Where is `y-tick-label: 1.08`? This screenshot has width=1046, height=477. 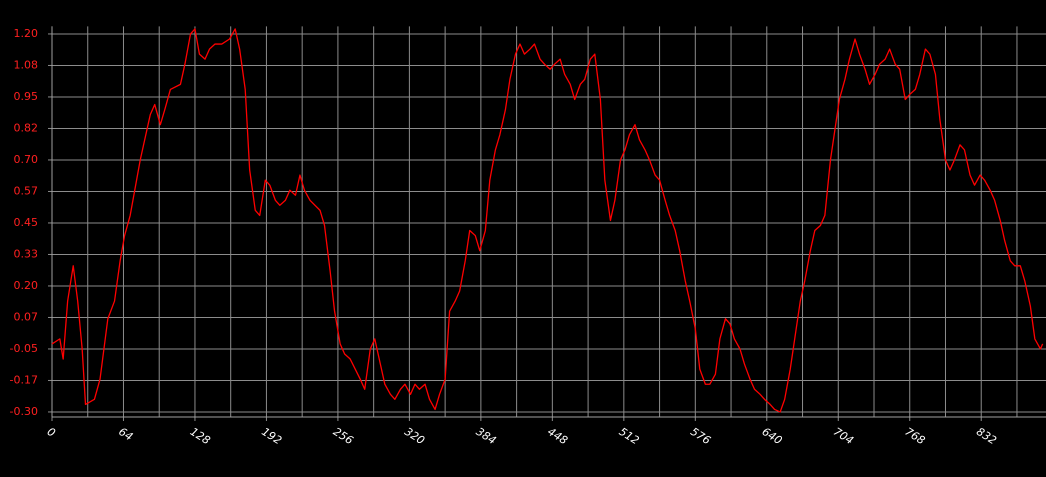 y-tick-label: 1.08 is located at coordinates (26, 64).